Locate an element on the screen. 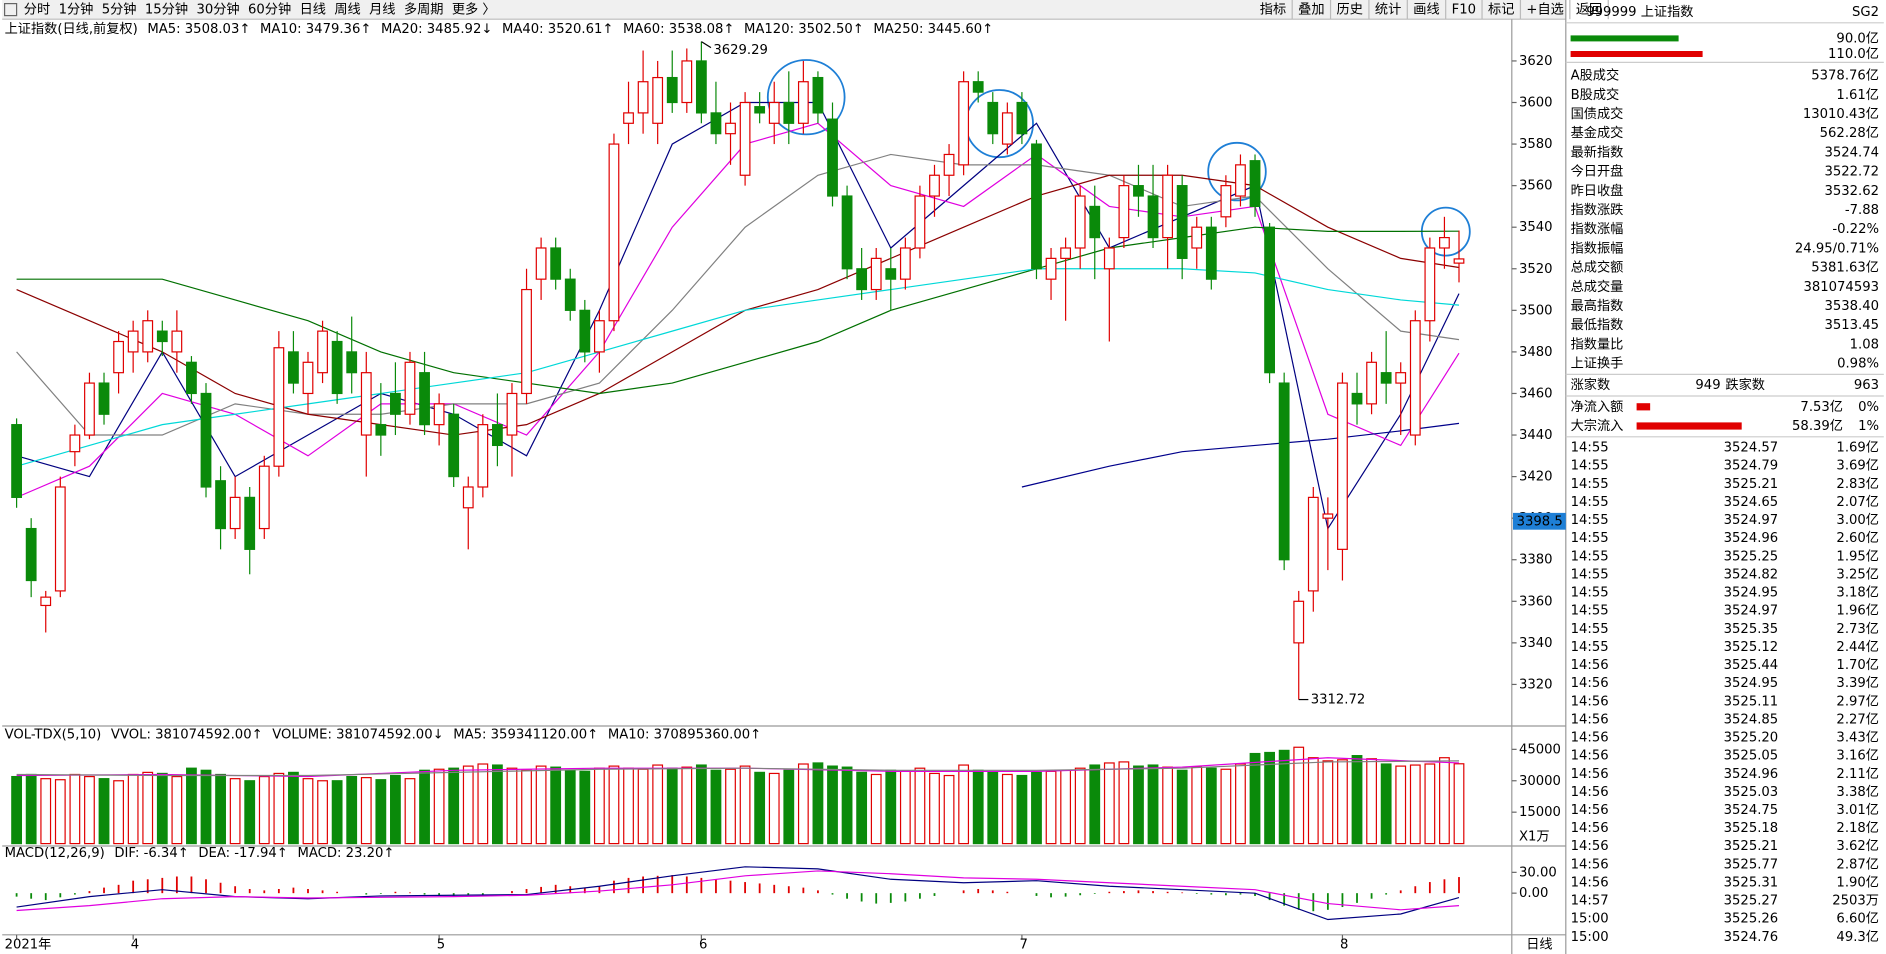 This screenshot has width=1886, height=954. tool-button: 标记 is located at coordinates (1501, 10).